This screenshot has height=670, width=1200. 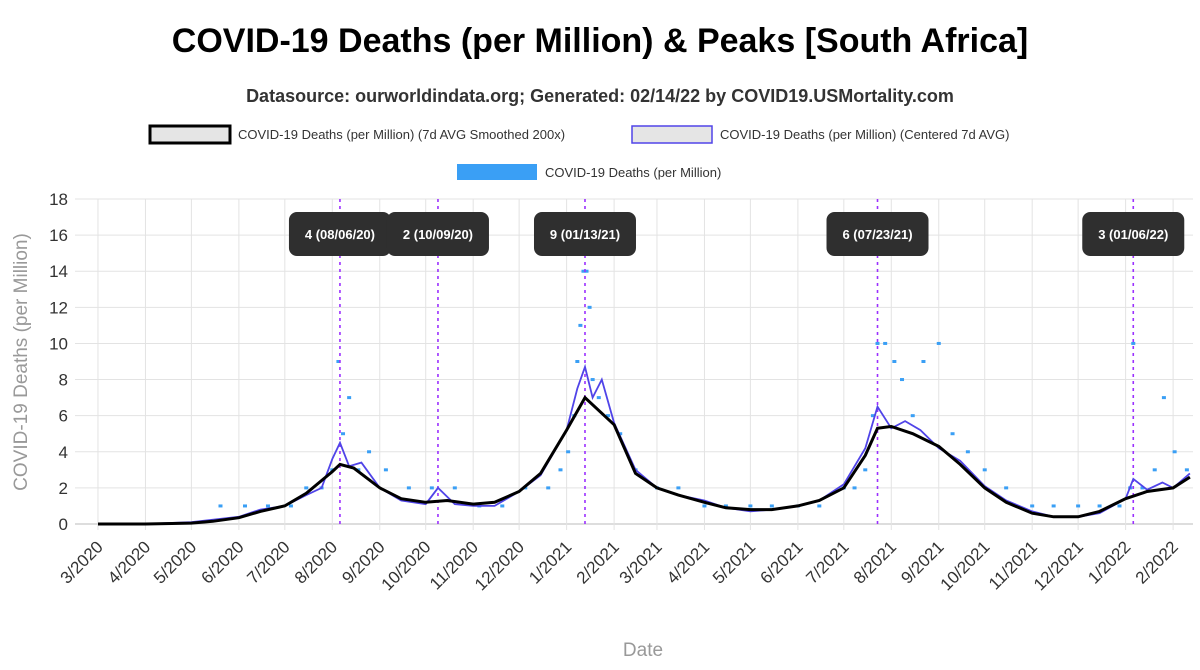 I want to click on x-tick-label: 5/2020, so click(x=175, y=562).